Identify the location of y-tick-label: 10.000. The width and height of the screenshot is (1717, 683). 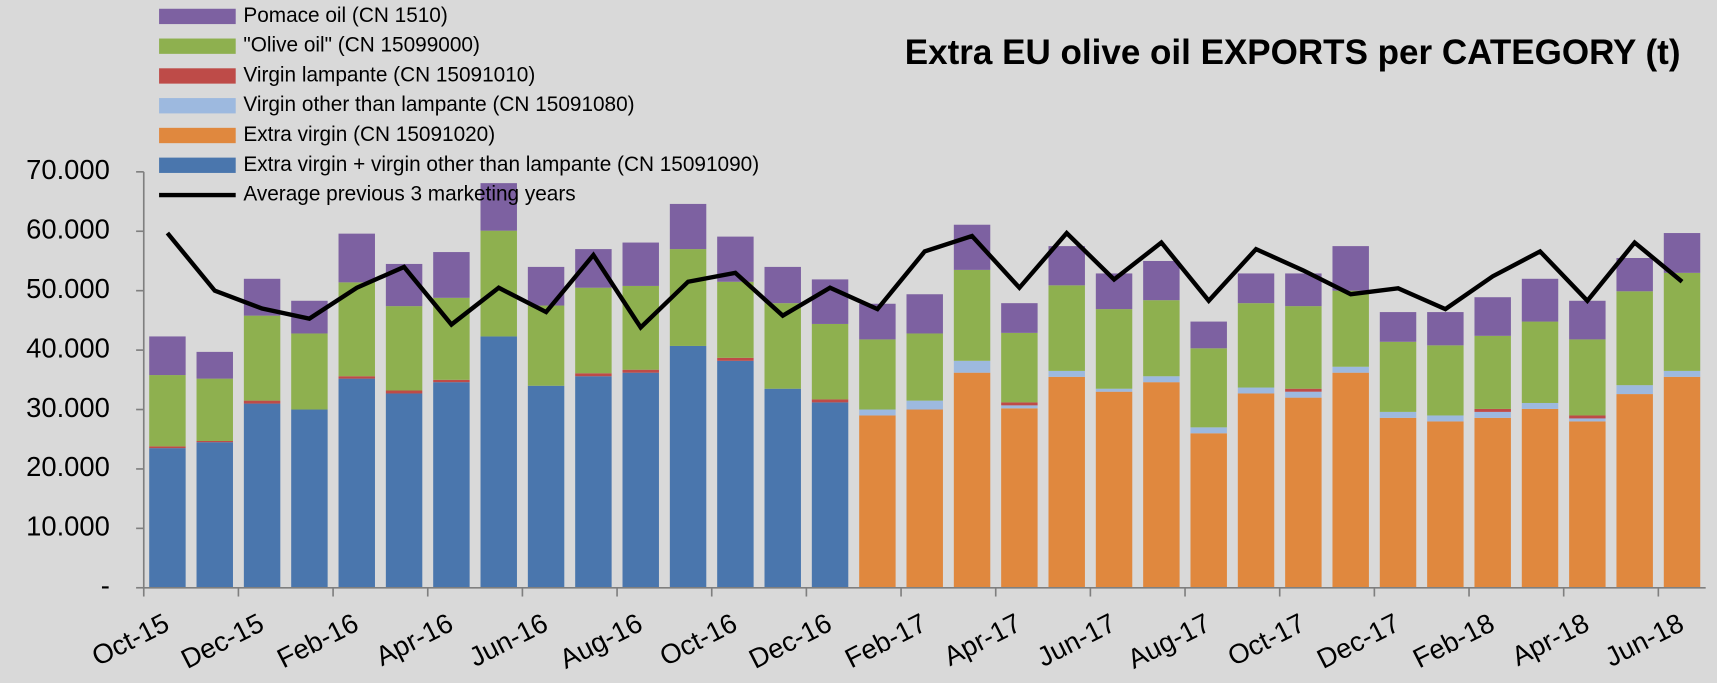
(68, 526).